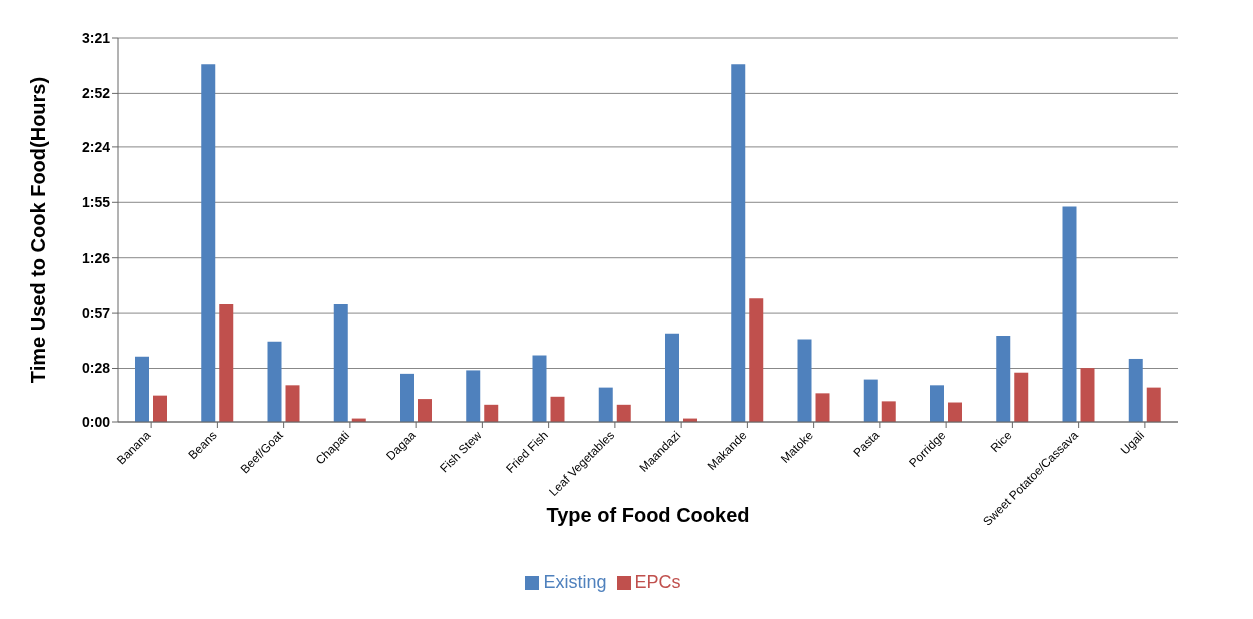 This screenshot has height=619, width=1253. What do you see at coordinates (96, 368) in the screenshot?
I see `y-tick-label: 0:28` at bounding box center [96, 368].